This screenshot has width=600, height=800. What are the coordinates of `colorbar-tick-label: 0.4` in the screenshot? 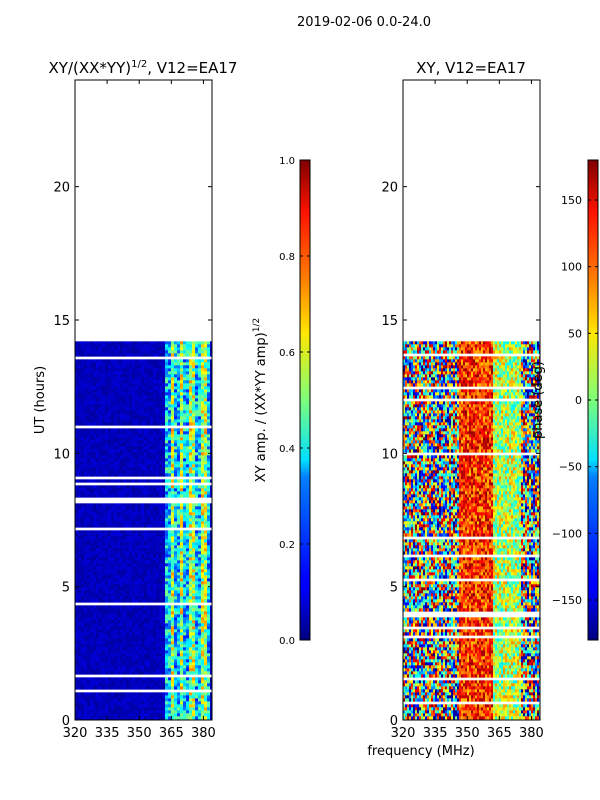 It's located at (287, 449).